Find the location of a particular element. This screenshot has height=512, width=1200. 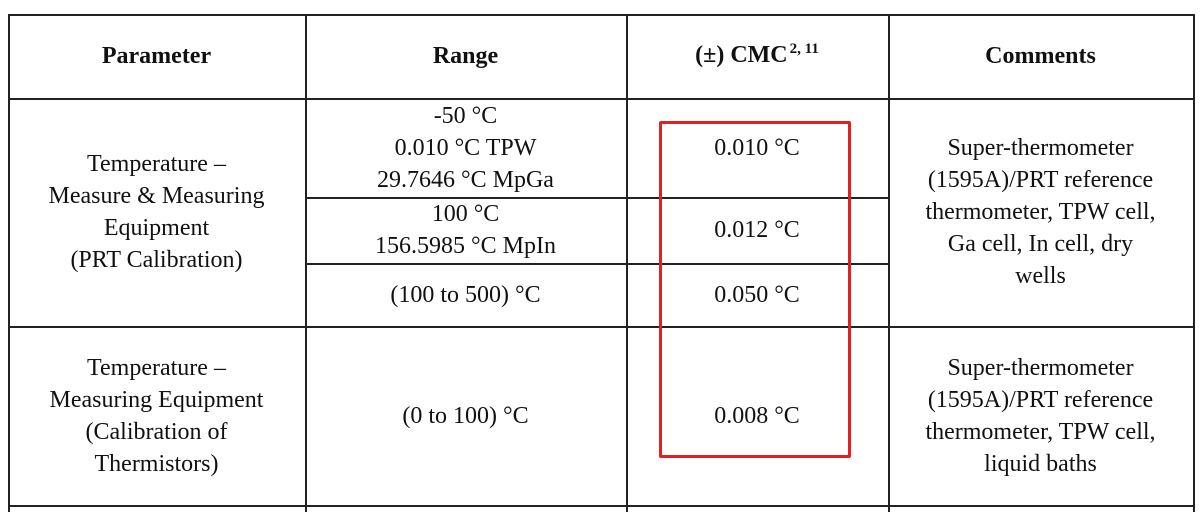

comment-line: liquid baths is located at coordinates (1040, 463).